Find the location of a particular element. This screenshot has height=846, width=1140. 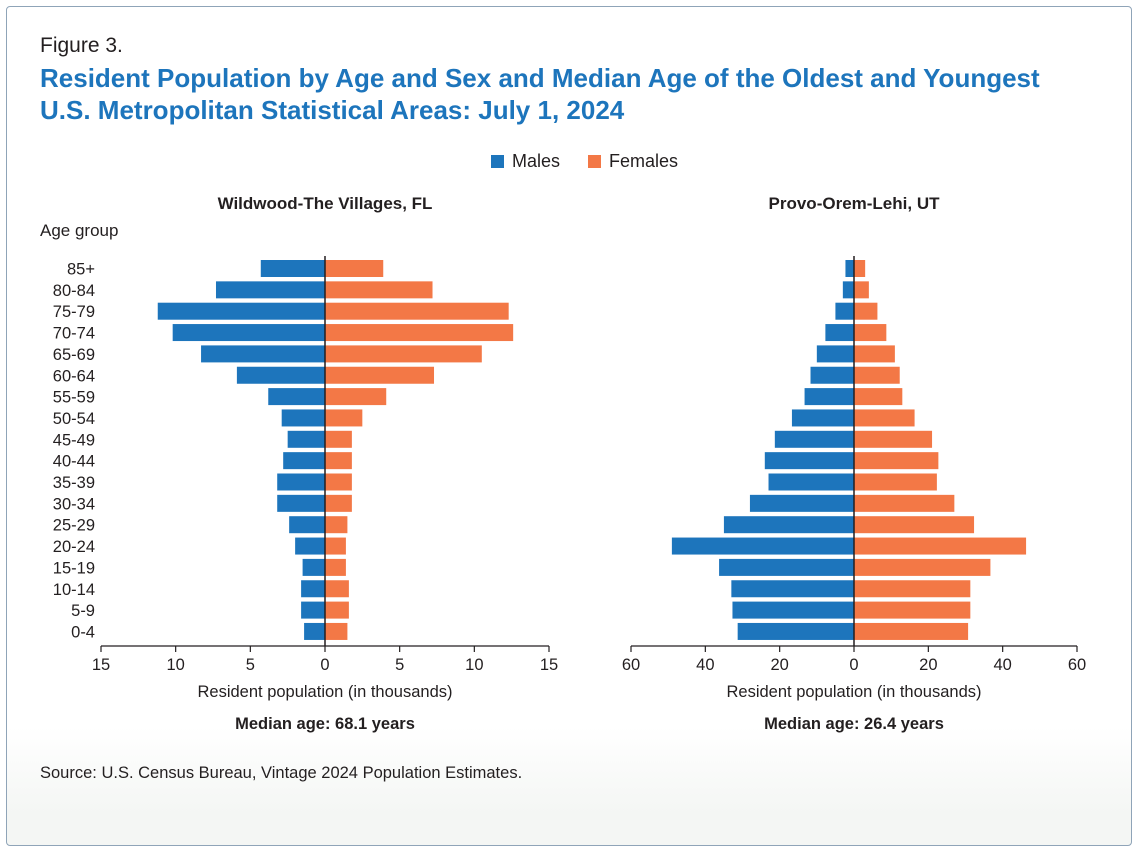

legend-item-females: Females is located at coordinates (633, 161).